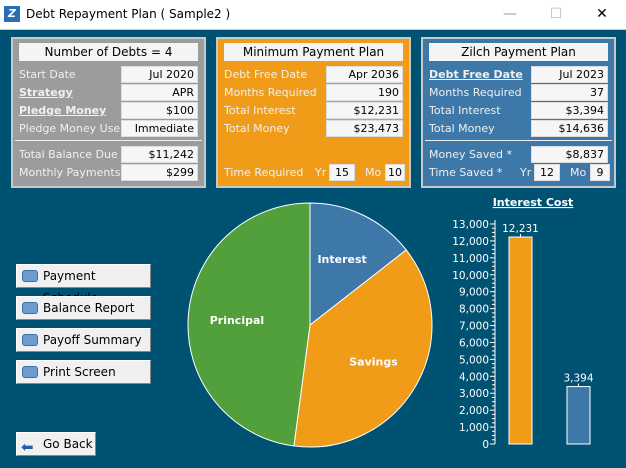 Image resolution: width=626 pixels, height=468 pixels. What do you see at coordinates (363, 348) in the screenshot?
I see `pie-slice-savings` at bounding box center [363, 348].